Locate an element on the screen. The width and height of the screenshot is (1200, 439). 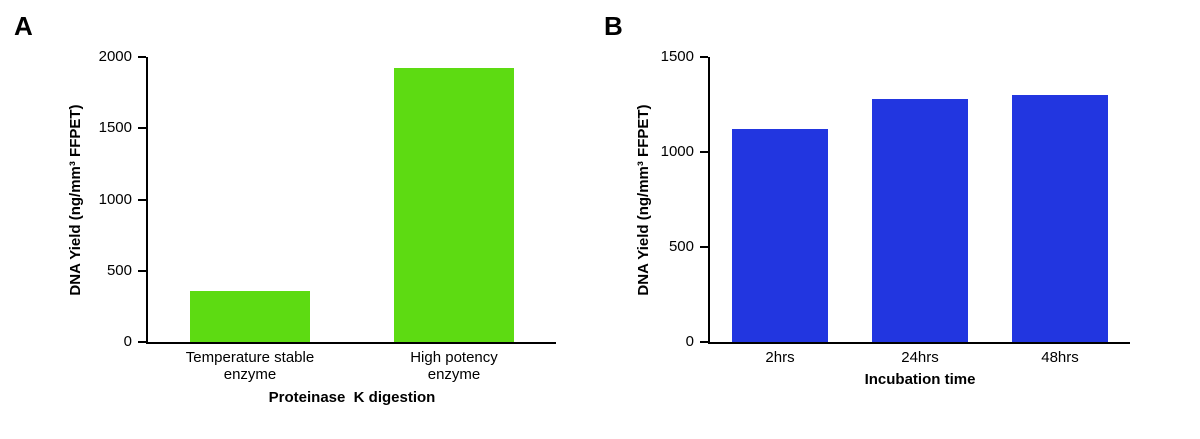
x-axis-title: Incubation time is located at coordinates (920, 379).